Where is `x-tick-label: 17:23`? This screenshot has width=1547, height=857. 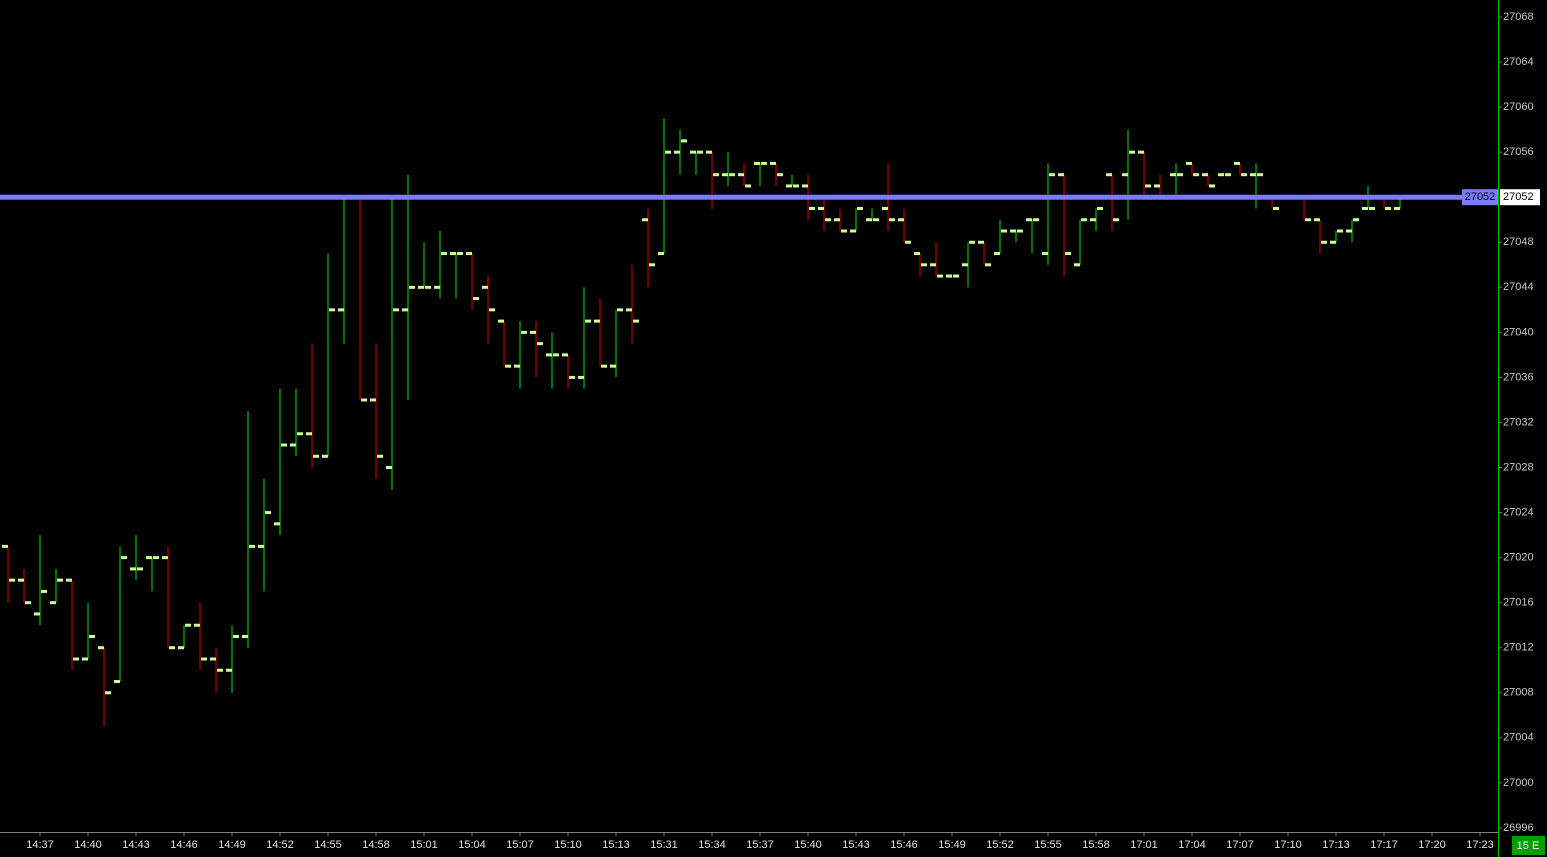
x-tick-label: 17:23 is located at coordinates (1480, 845).